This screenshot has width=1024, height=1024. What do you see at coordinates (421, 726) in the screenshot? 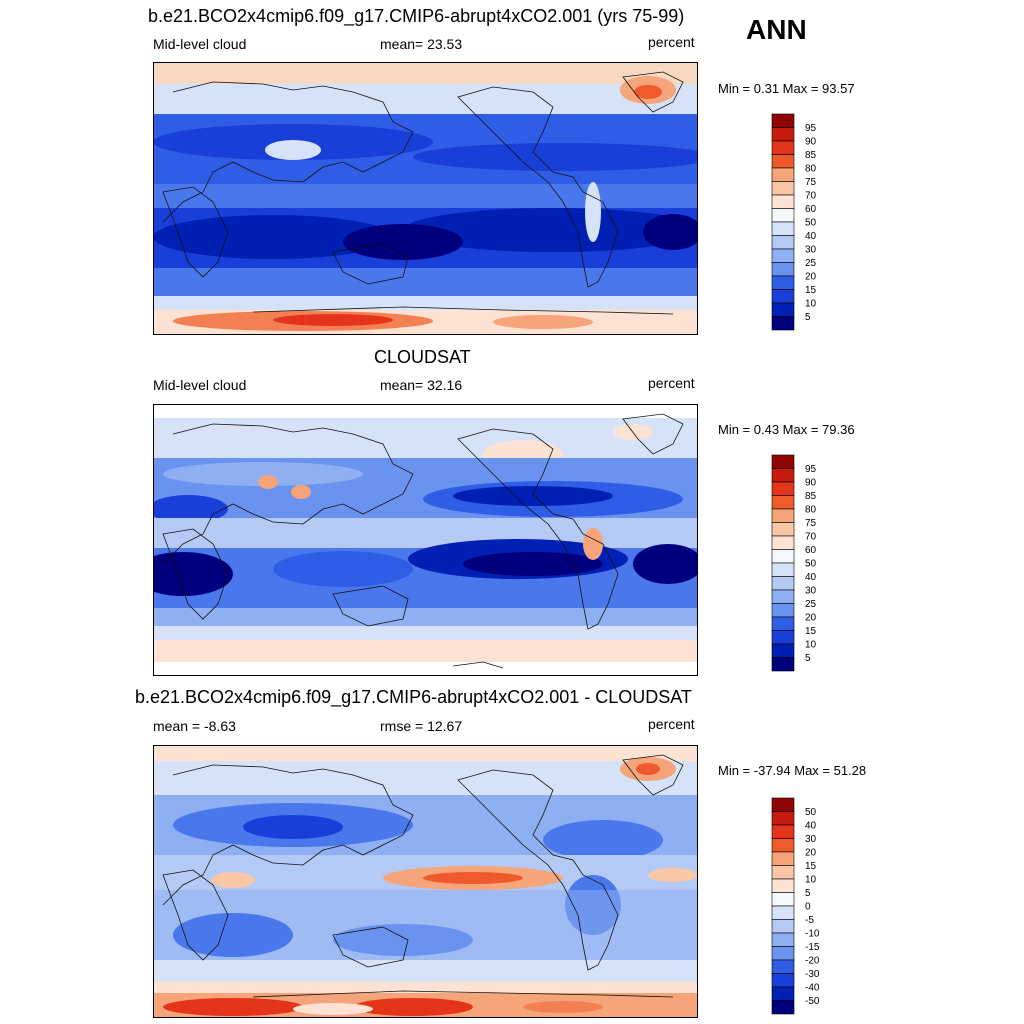
I see `panel3-rmse-label: rmse = 12.67` at bounding box center [421, 726].